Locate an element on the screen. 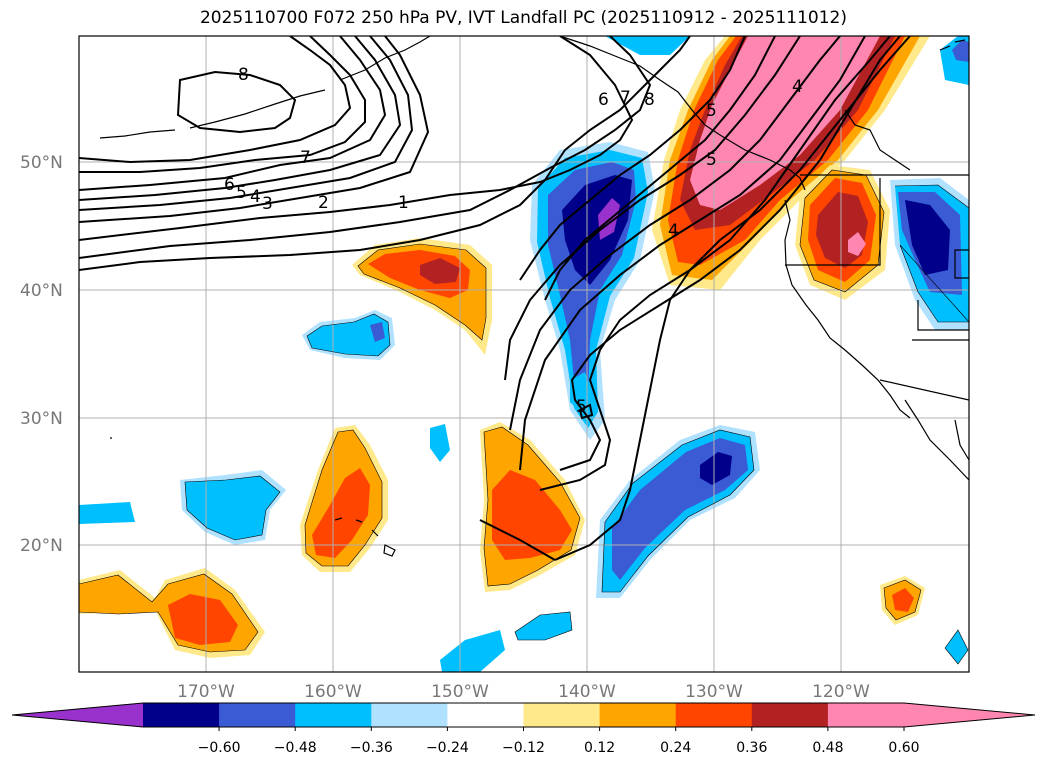 This screenshot has height=765, width=1047. colorbar-tick-label: −0.24 is located at coordinates (447, 748).